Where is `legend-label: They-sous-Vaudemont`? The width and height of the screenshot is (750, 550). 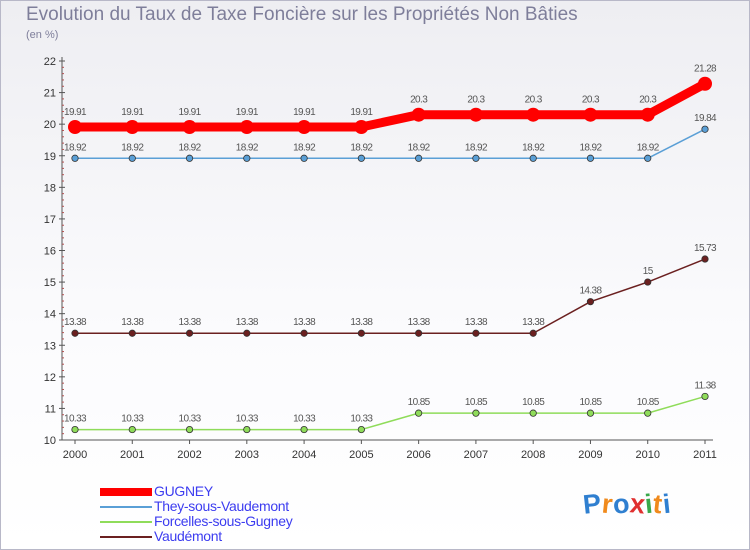 legend-label: They-sous-Vaudemont is located at coordinates (221, 506).